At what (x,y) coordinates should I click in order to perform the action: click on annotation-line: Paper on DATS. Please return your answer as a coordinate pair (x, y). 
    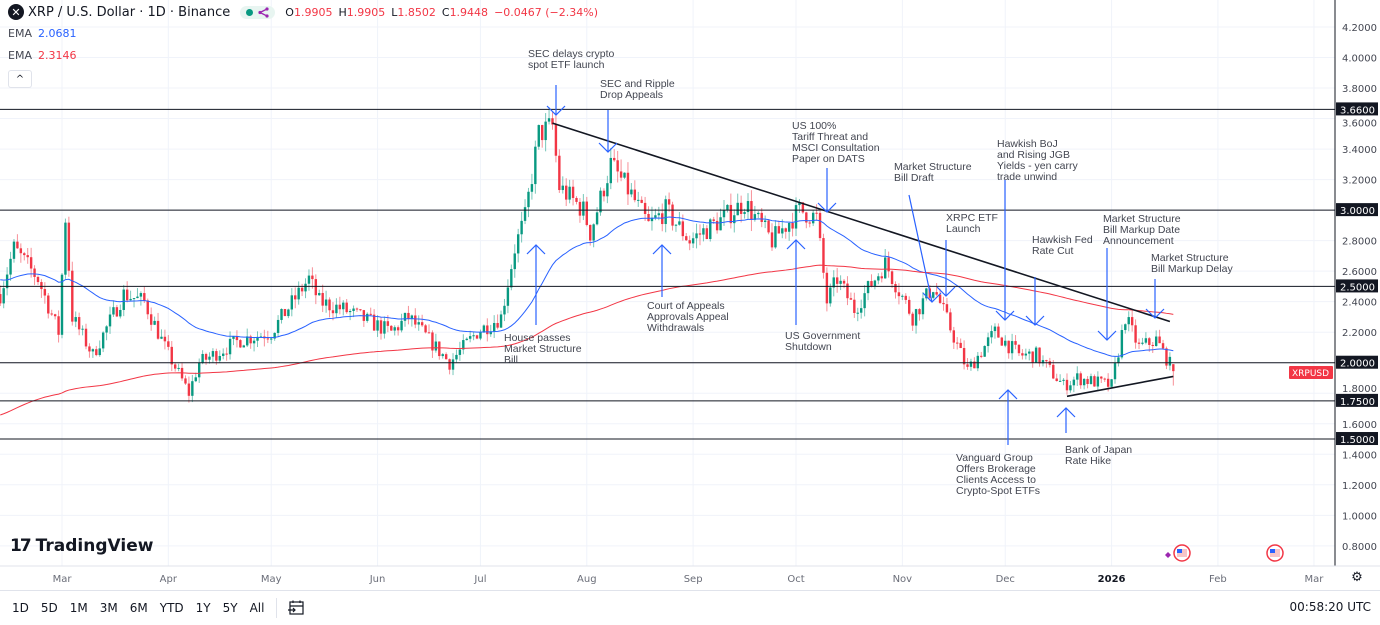
    Looking at the image, I should click on (828, 159).